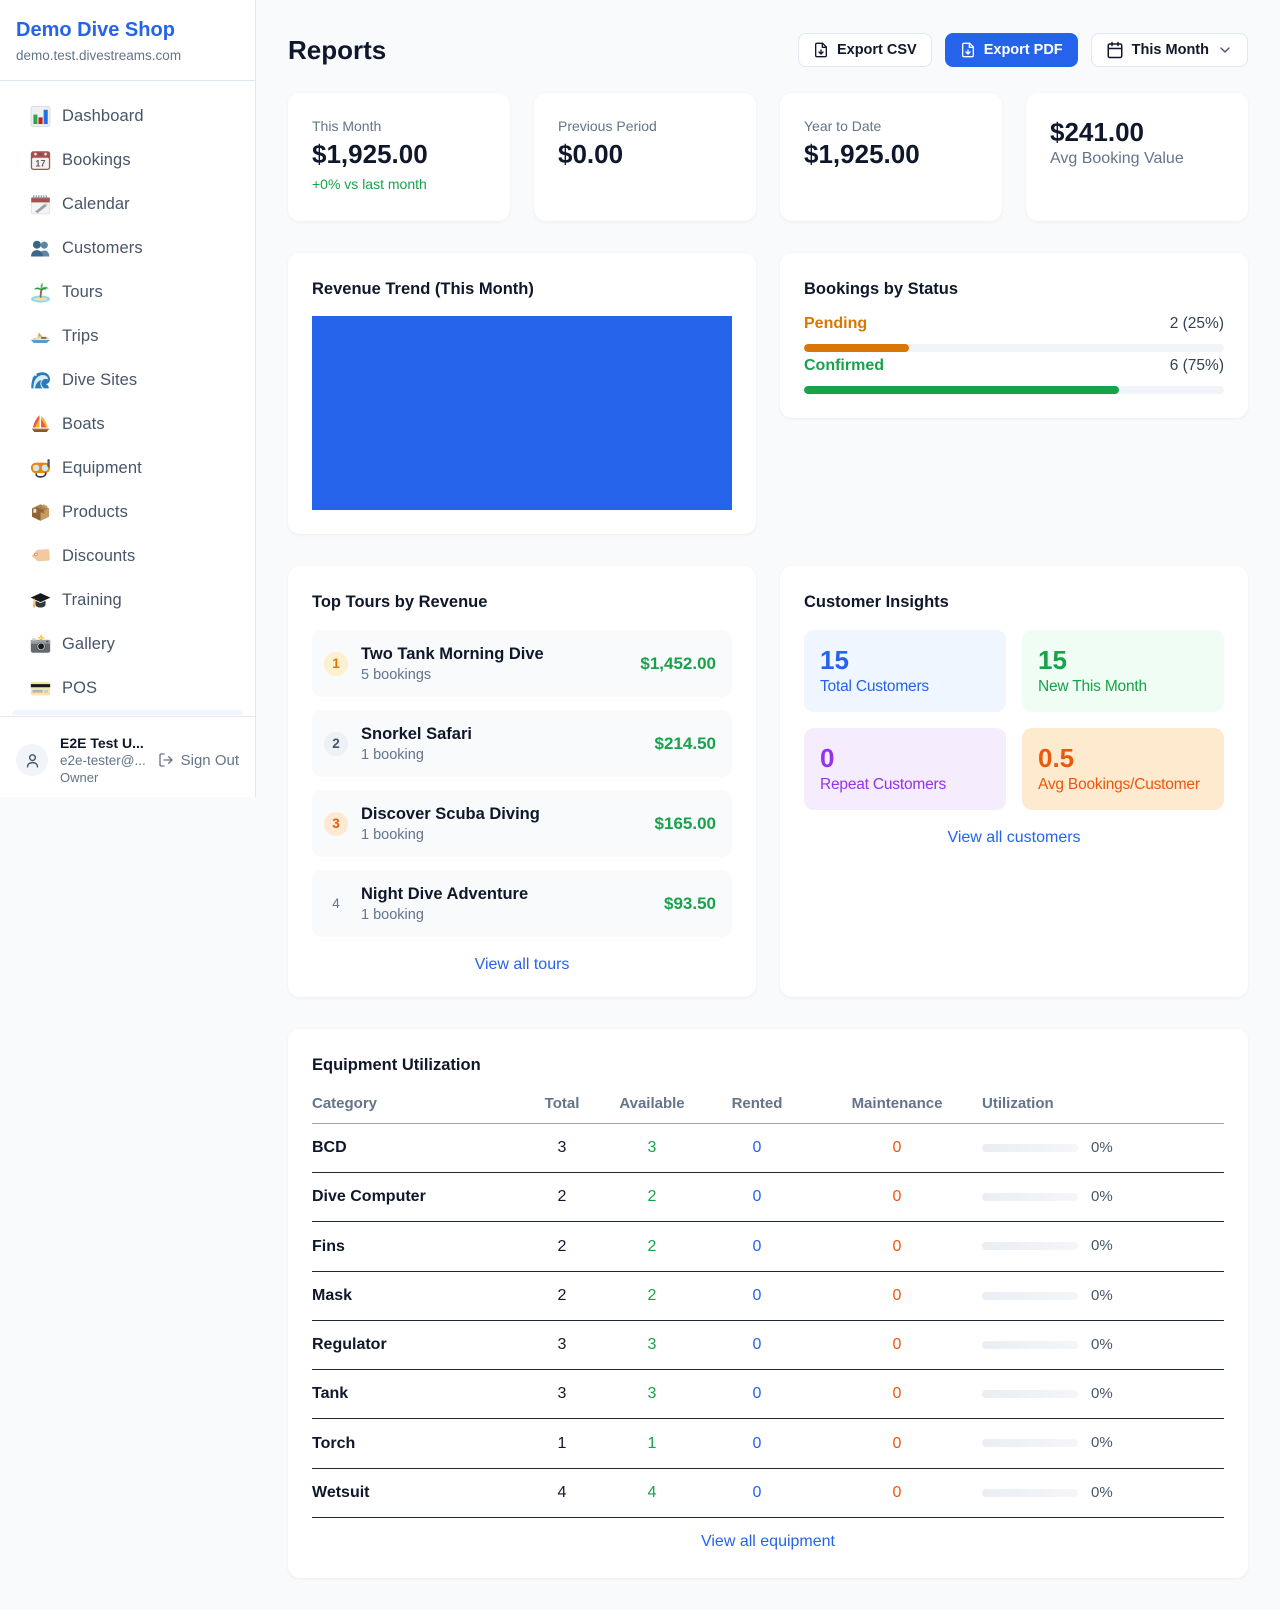 The width and height of the screenshot is (1280, 1610). What do you see at coordinates (40, 163) in the screenshot?
I see `svg-text: 17` at bounding box center [40, 163].